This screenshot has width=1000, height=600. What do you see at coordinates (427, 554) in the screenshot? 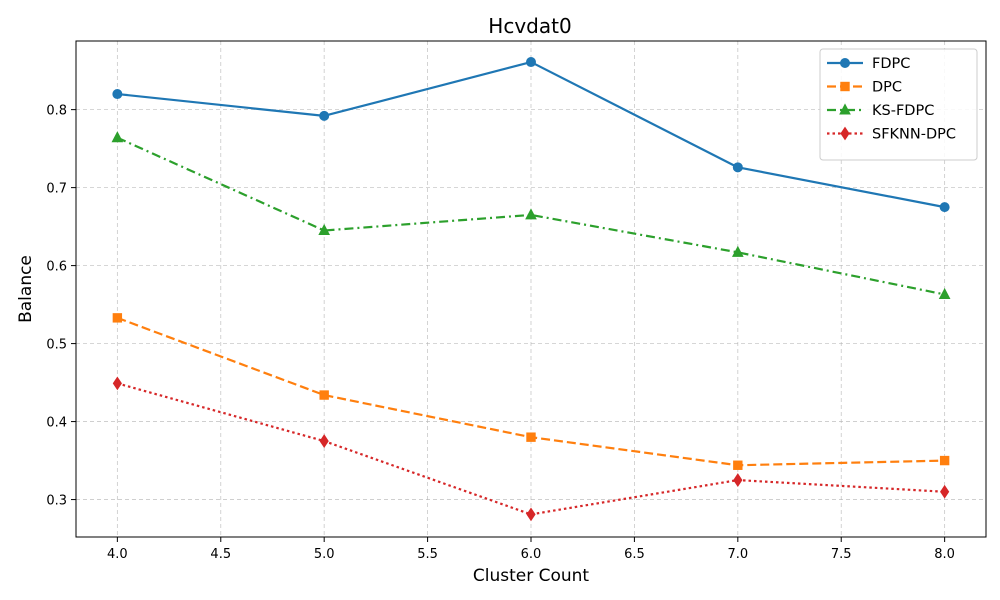
I see `x-tick-label: 5.5` at bounding box center [427, 554].